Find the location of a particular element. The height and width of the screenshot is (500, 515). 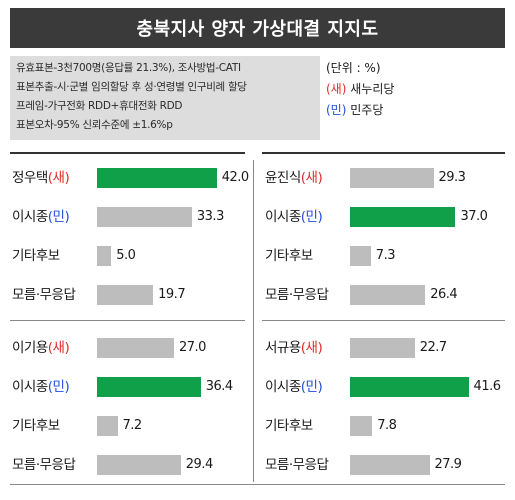

bar-row-other-candidates: 기타후보 7.2 is located at coordinates (132, 426).